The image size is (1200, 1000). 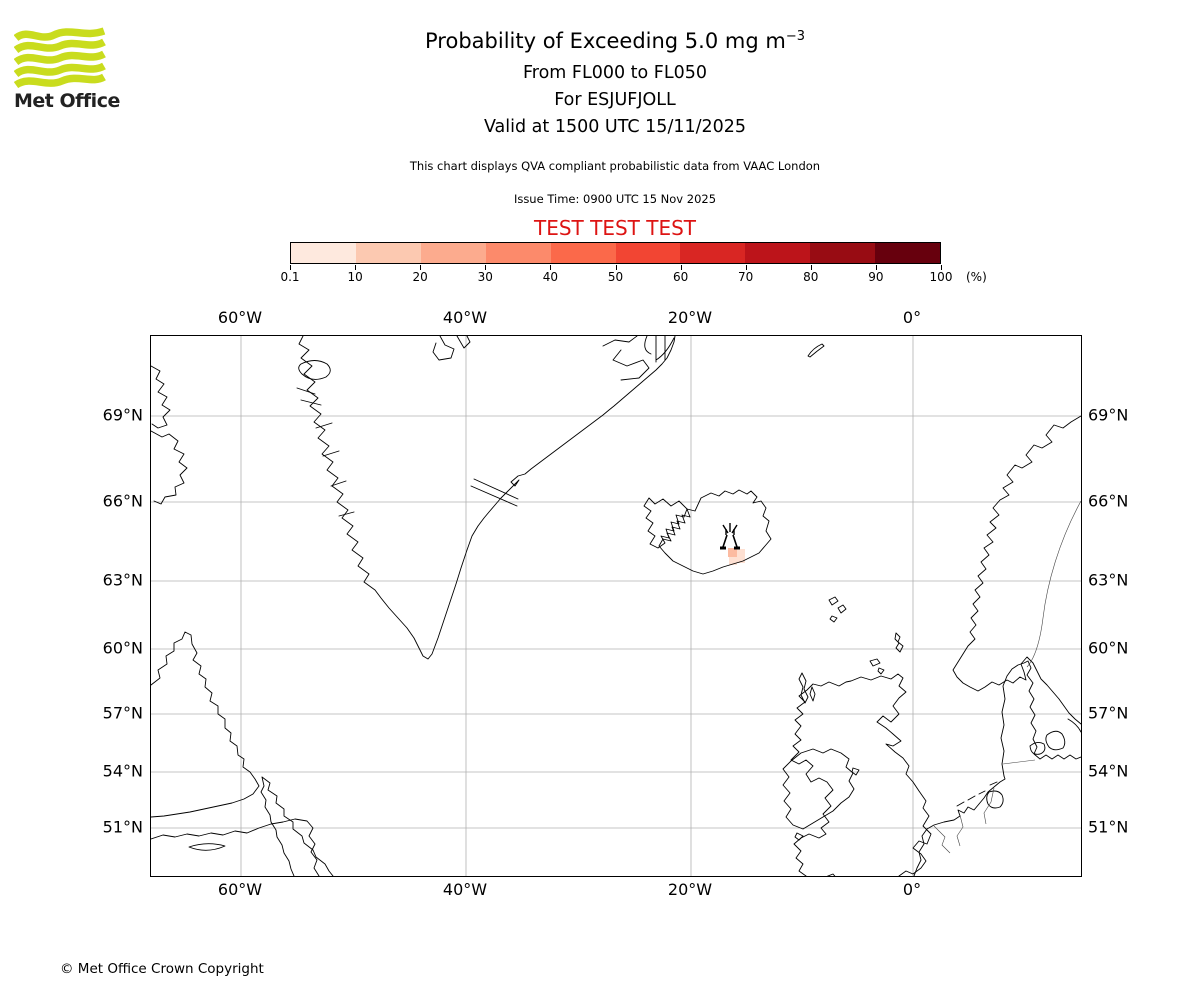 I want to click on met-office-waves-icon, so click(x=60, y=57).